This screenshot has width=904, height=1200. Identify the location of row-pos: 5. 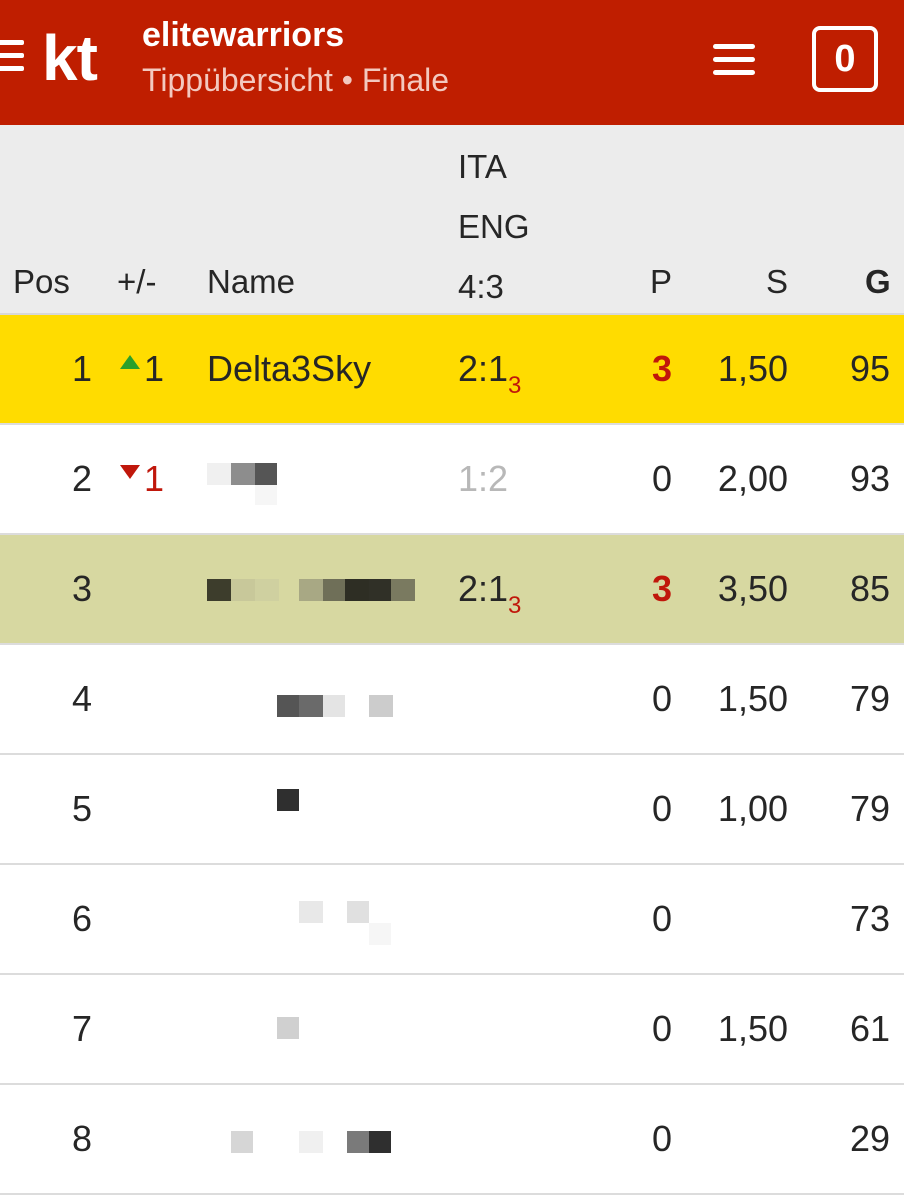
(81, 808).